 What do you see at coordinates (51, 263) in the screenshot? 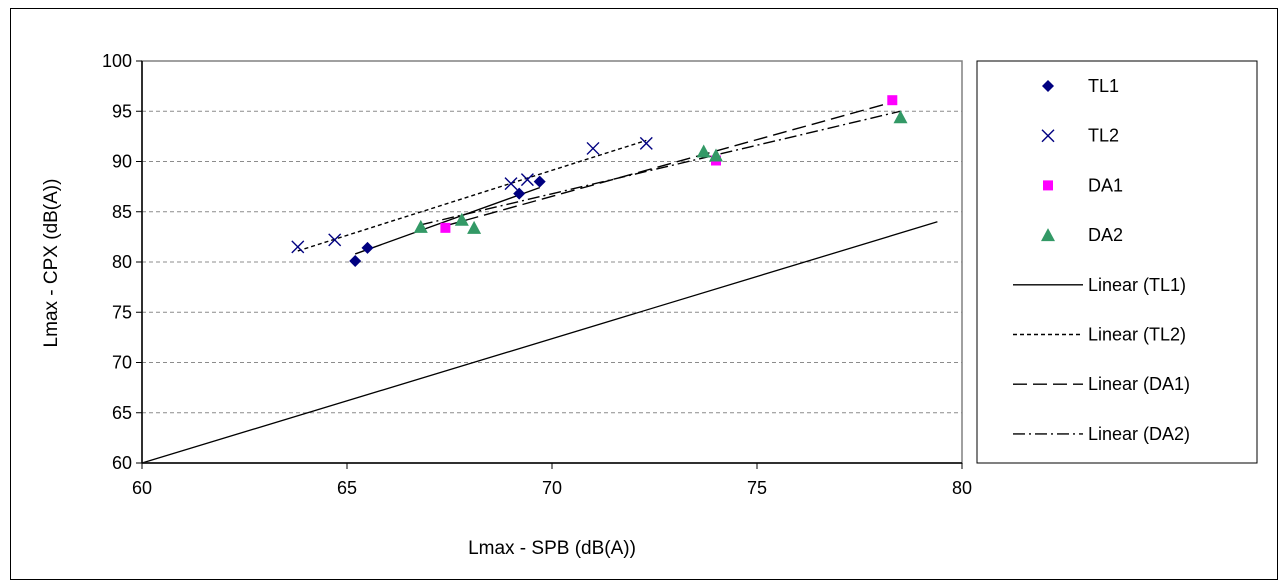
I see `y-axis-title: Lmax - CPX (dB(A))` at bounding box center [51, 263].